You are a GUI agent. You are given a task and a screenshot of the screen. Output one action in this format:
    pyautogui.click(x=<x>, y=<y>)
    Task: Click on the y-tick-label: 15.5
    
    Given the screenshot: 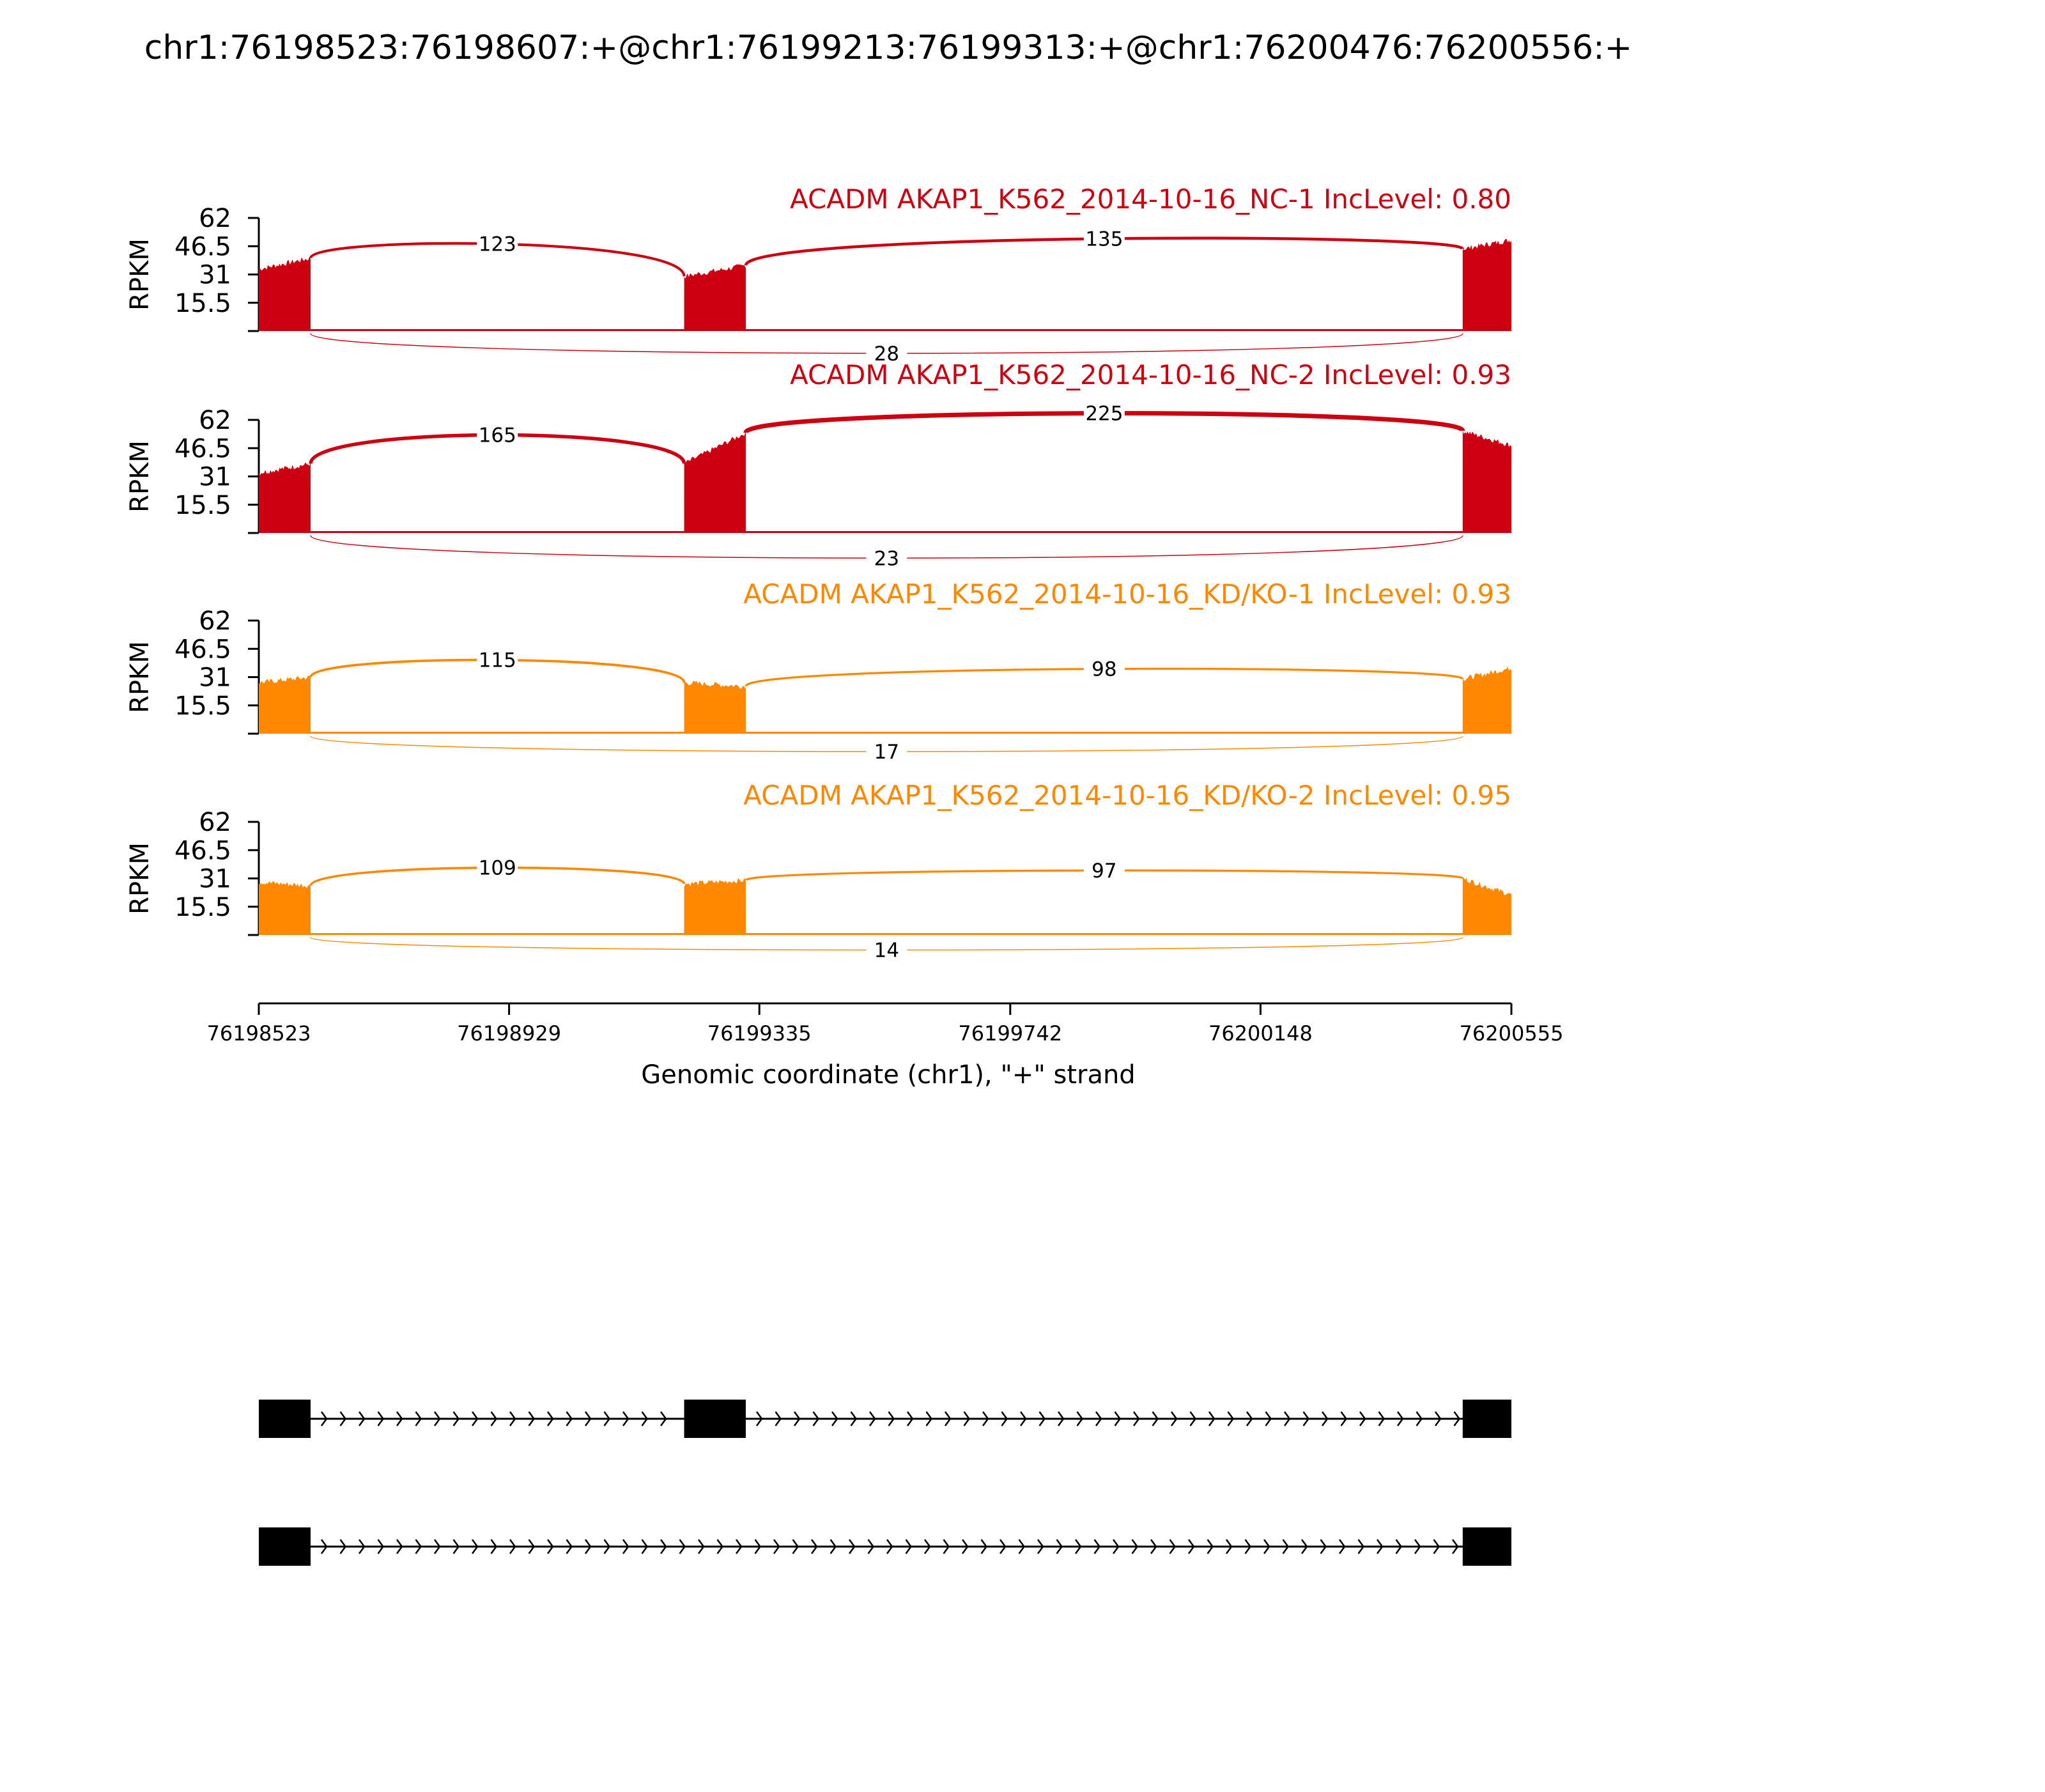 What is the action you would take?
    pyautogui.click(x=202, y=505)
    